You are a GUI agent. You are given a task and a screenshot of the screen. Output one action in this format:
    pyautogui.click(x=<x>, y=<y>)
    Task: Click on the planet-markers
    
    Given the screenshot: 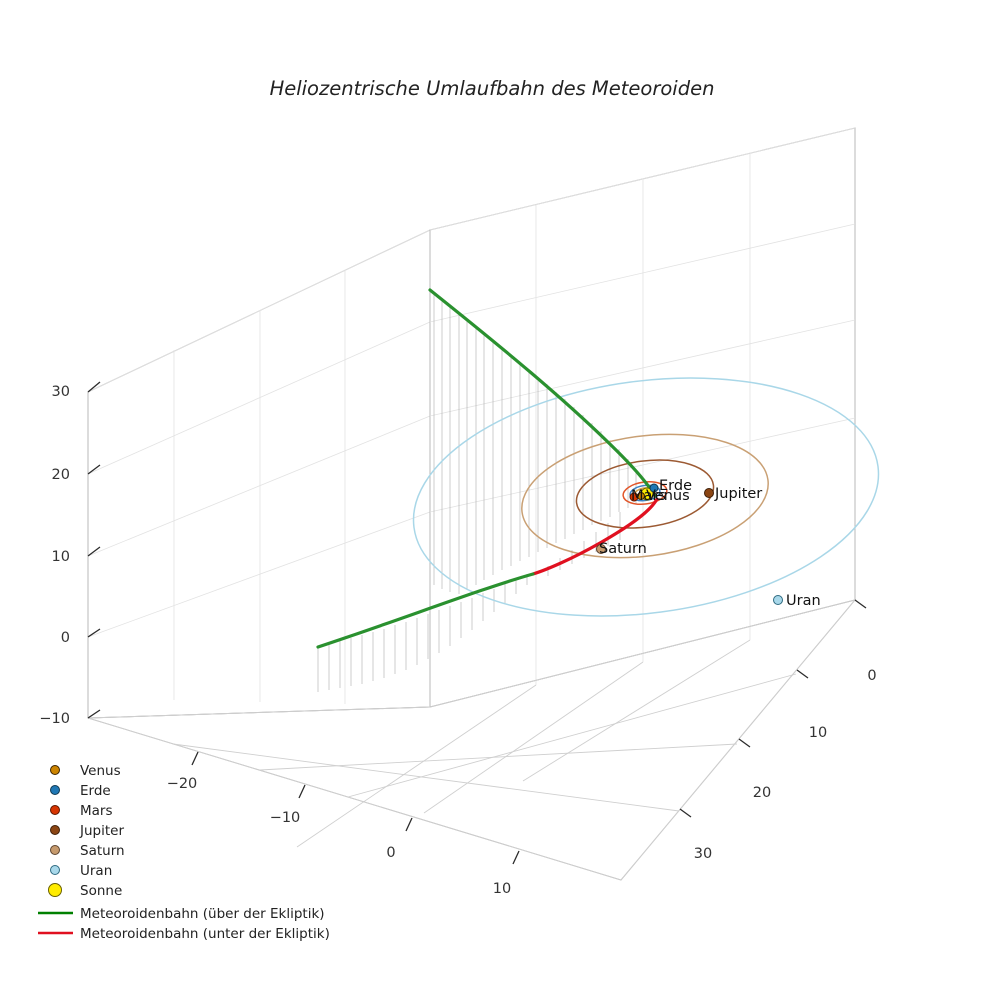 What is the action you would take?
    pyautogui.click(x=689, y=544)
    